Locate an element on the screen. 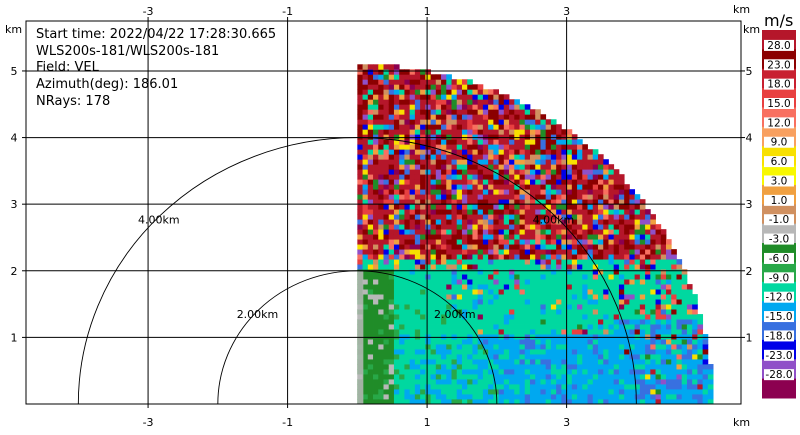 This screenshot has width=800, height=435. colorbar-swatch is located at coordinates (779, 388).